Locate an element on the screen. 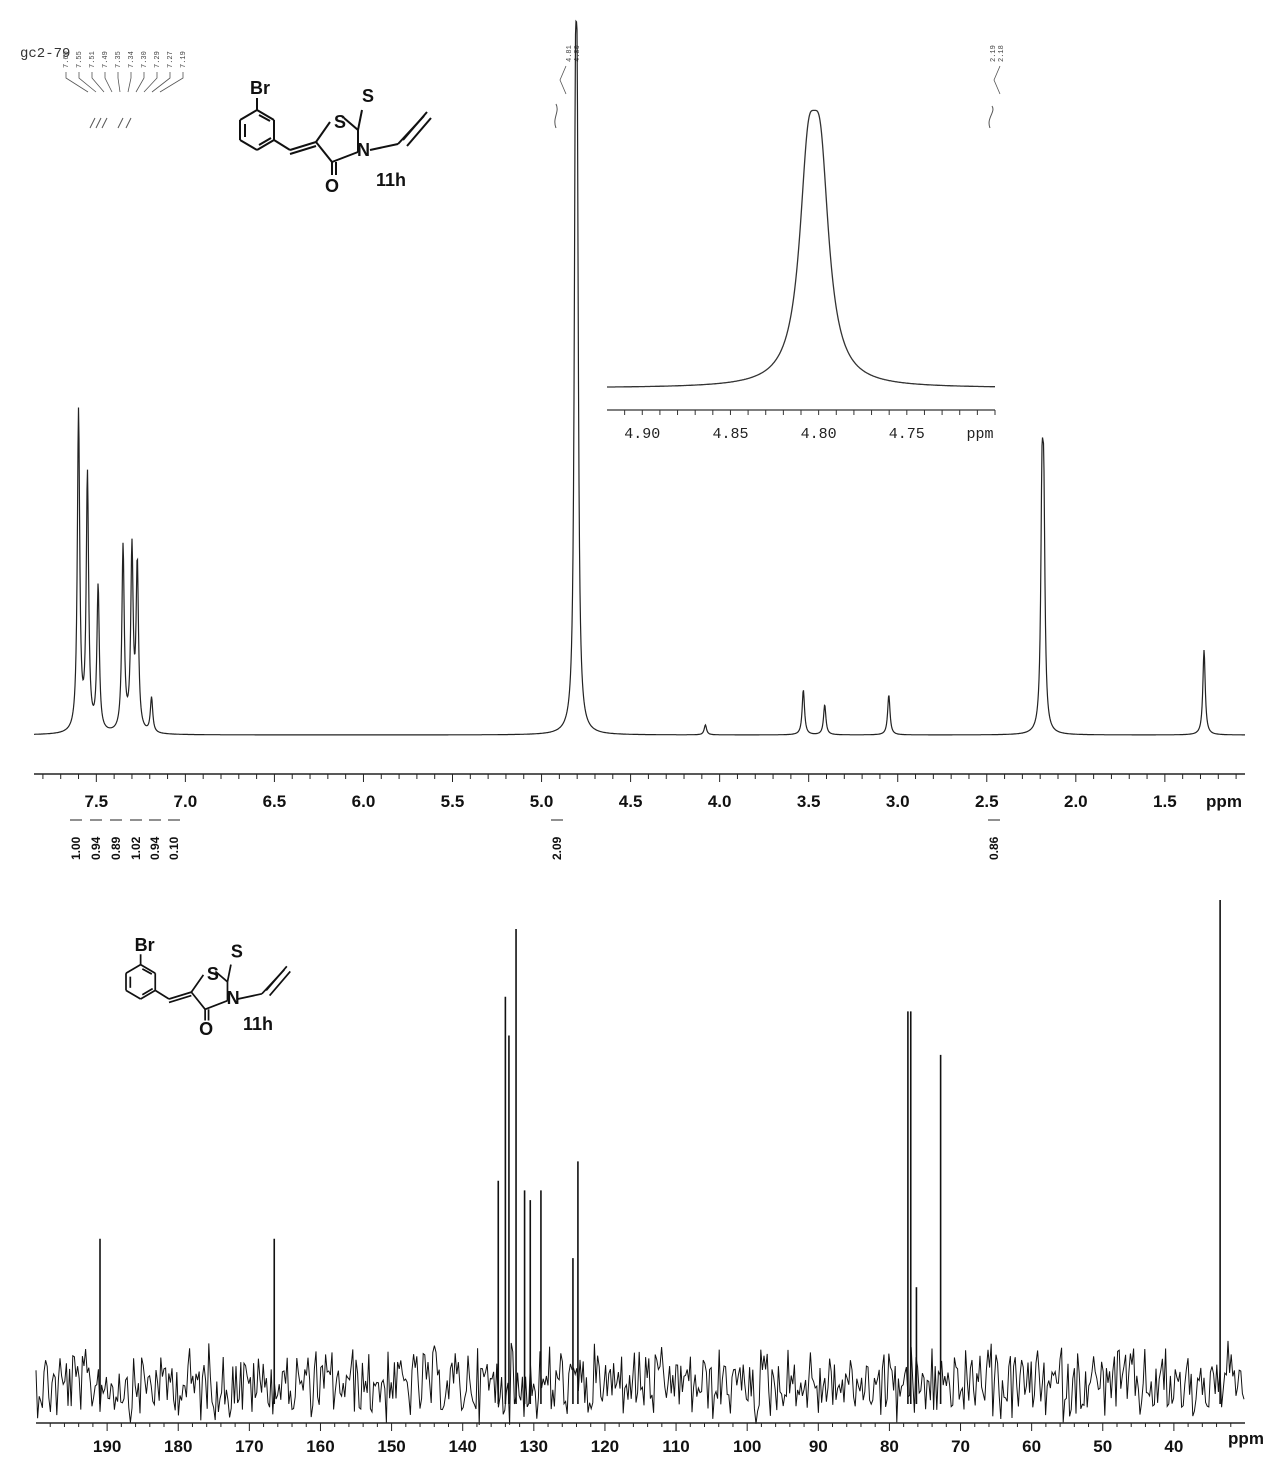 The image size is (1272, 1481). c13-axis-title: ppm is located at coordinates (1246, 1438).